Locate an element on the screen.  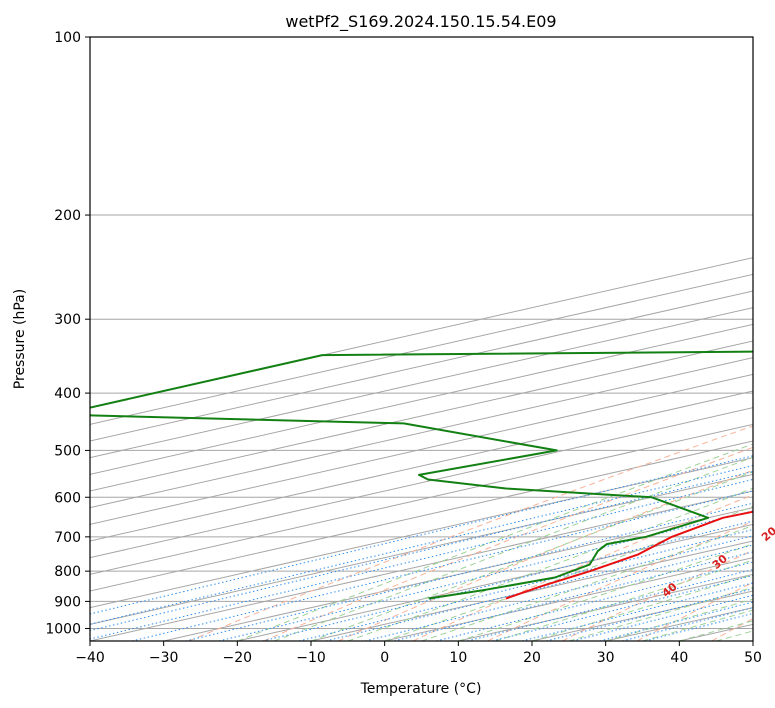
y-axis-label: Pressure (hPa) is located at coordinates (20, 339).